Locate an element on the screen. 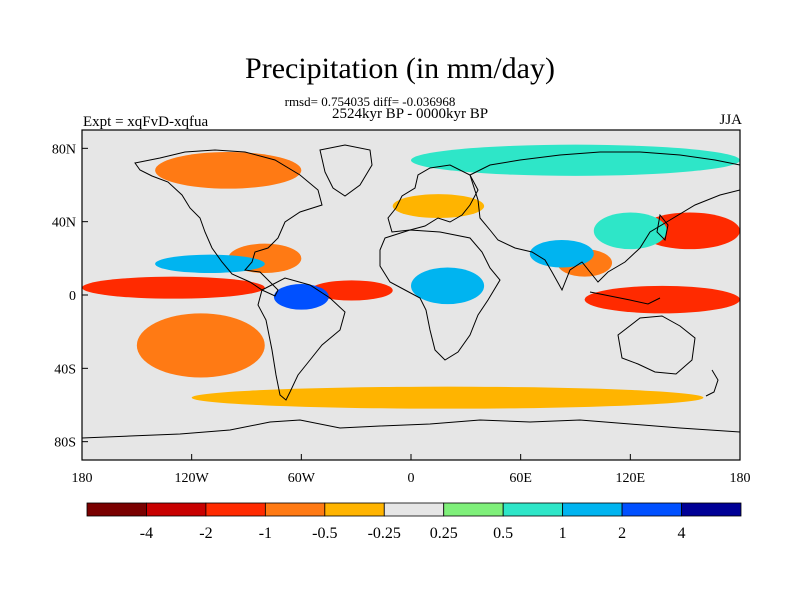 The image size is (800, 600). coastline-greenland is located at coordinates (346, 170).